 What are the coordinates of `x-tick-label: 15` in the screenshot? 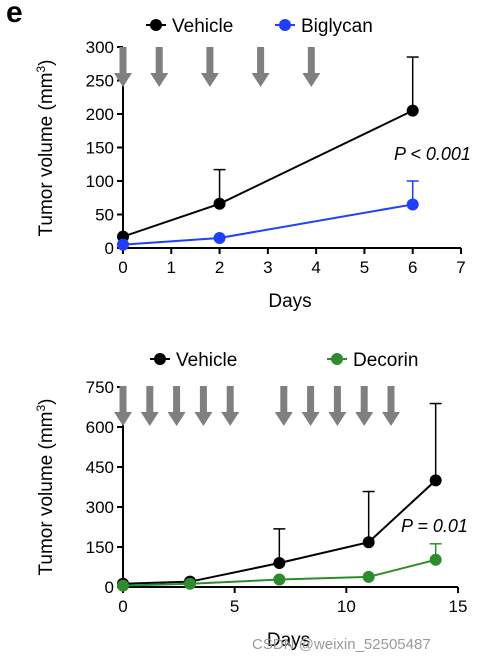 It's located at (458, 606).